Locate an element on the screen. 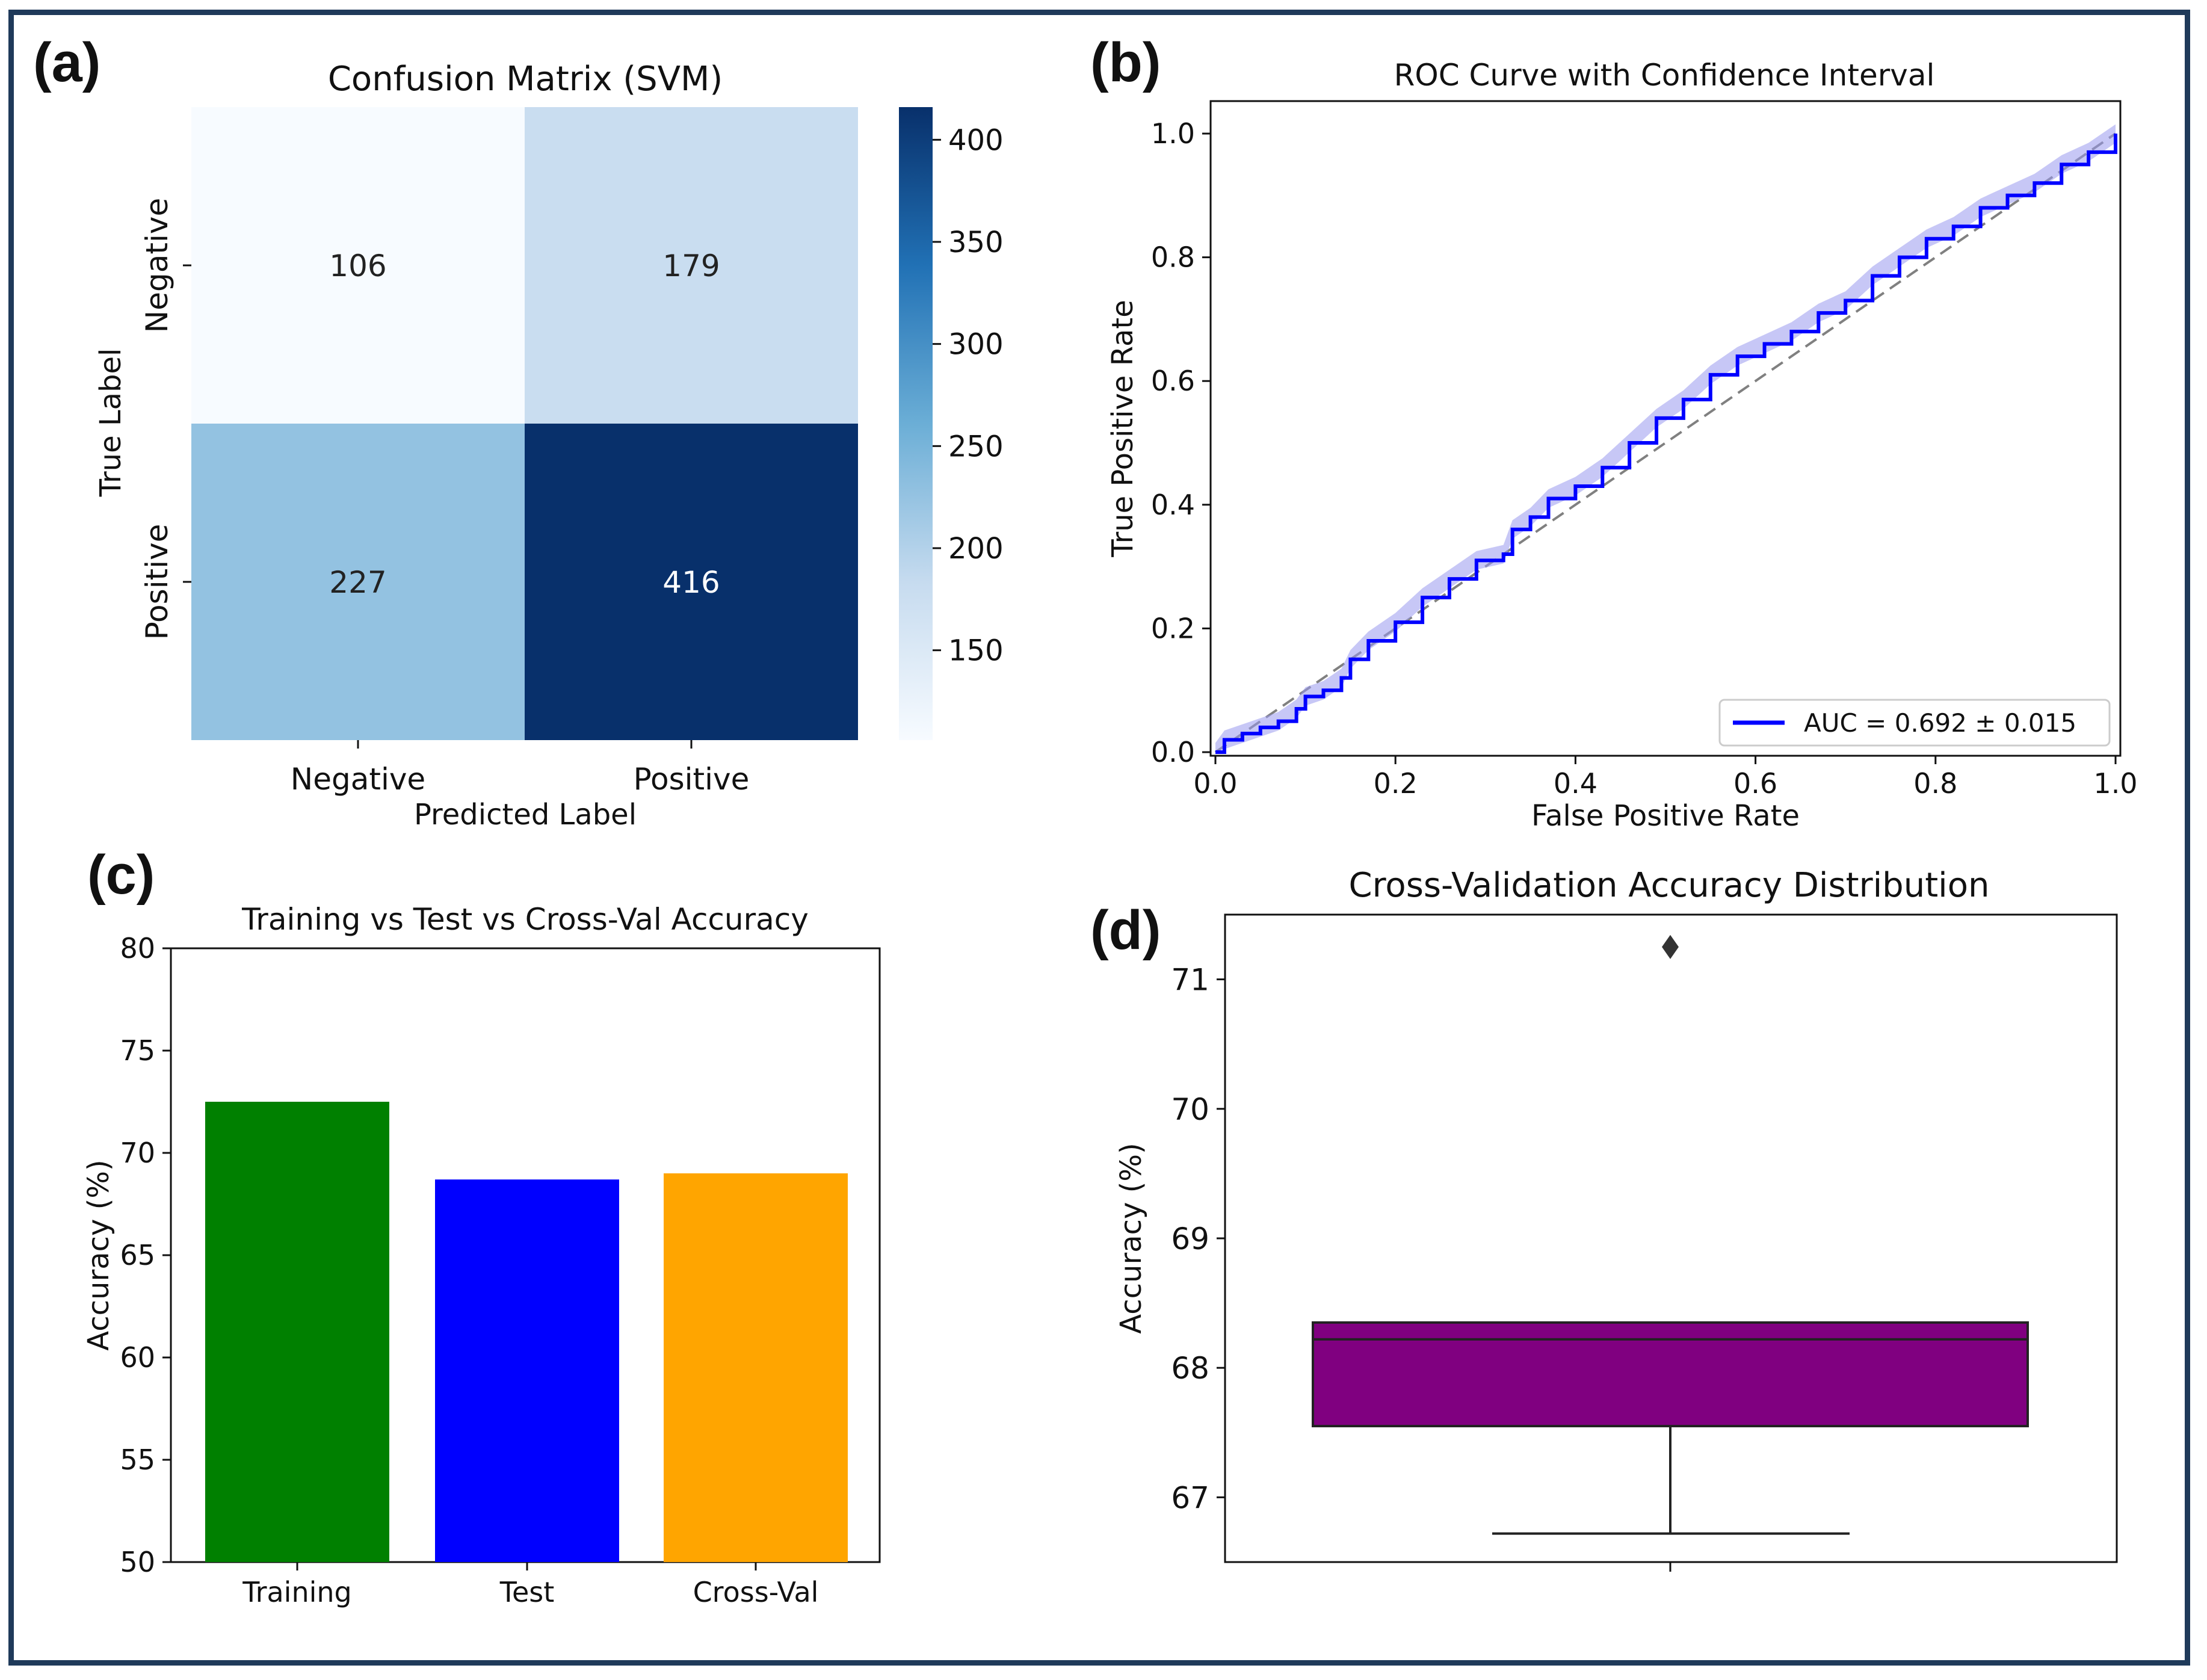 This screenshot has height=1680, width=2207. box-title: Cross-Validation Accuracy Distribution is located at coordinates (1670, 886).